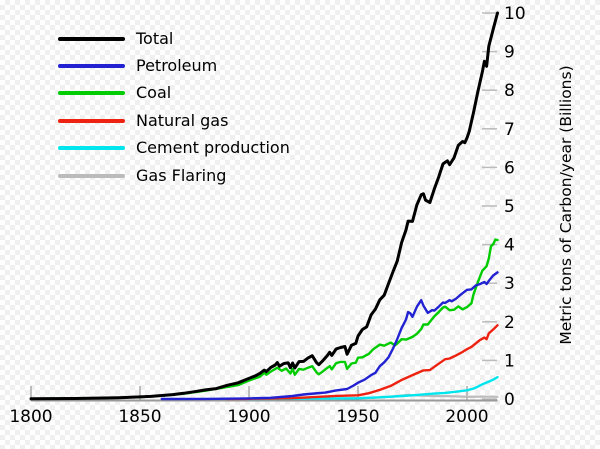  What do you see at coordinates (174, 93) in the screenshot?
I see `legend-item-coal: Coal` at bounding box center [174, 93].